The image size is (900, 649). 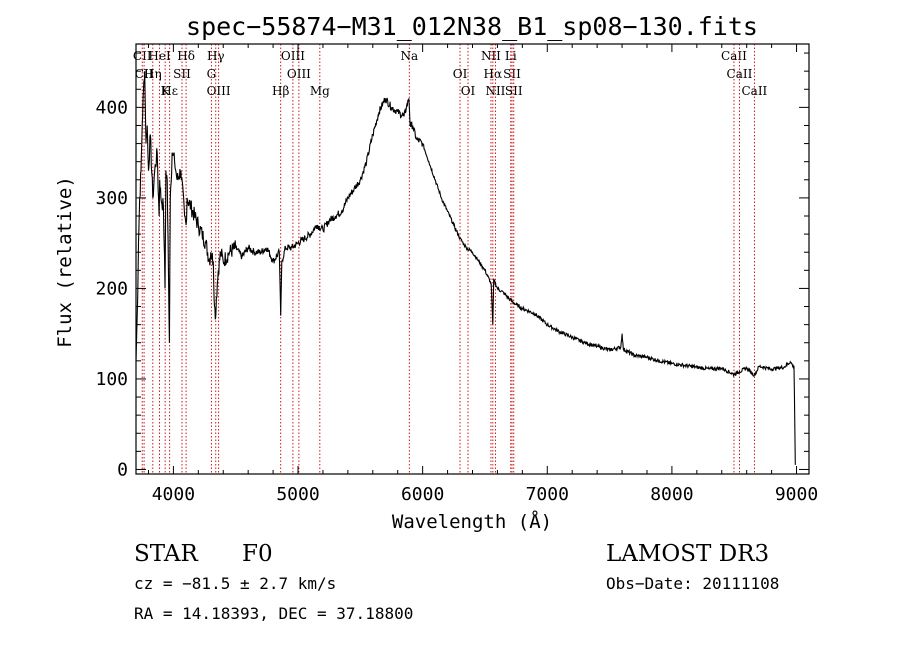 What do you see at coordinates (212, 74) in the screenshot?
I see `line-marker-label: G` at bounding box center [212, 74].